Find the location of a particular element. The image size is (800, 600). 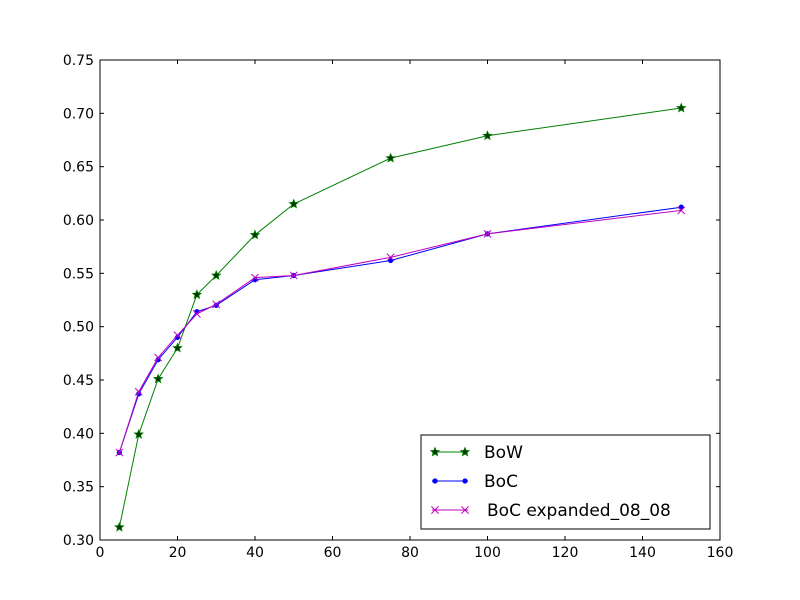

x-tick-label: 100 is located at coordinates (487, 553).